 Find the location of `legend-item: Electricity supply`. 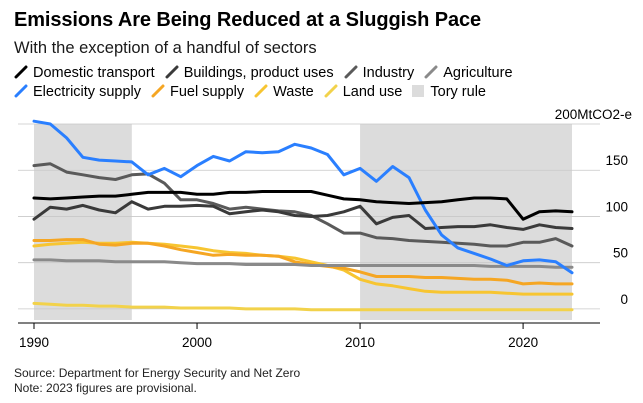

legend-item: Electricity supply is located at coordinates (77, 92).